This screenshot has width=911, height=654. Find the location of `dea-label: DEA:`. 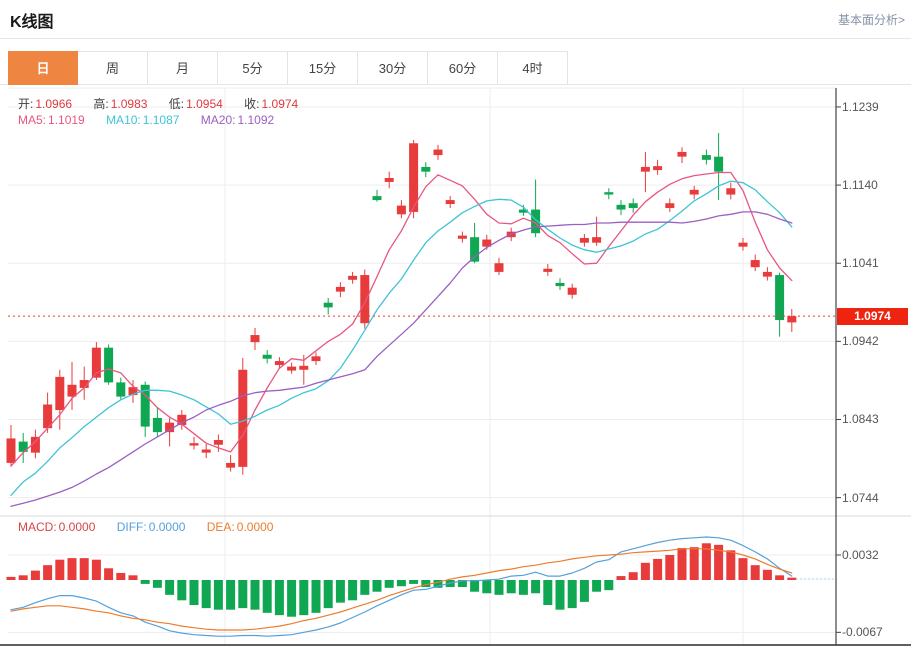

dea-label: DEA: is located at coordinates (220, 527).